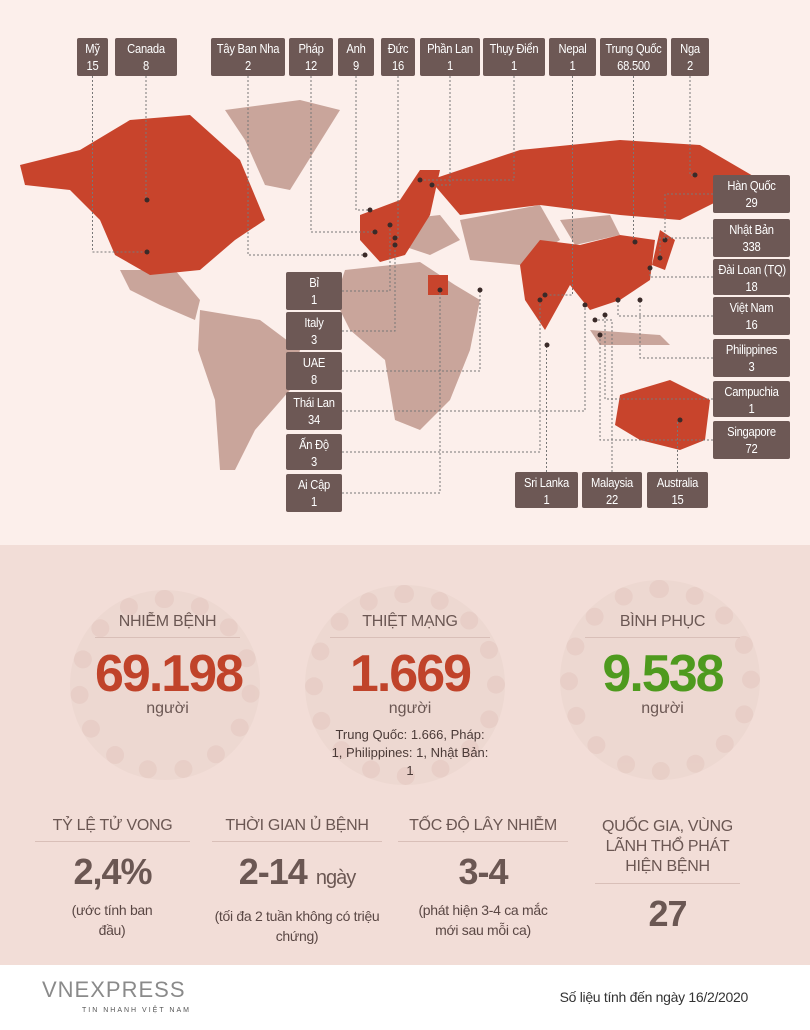 The height and width of the screenshot is (1030, 810). I want to click on stat-title: NHIỄM BỆNH, so click(167, 625).